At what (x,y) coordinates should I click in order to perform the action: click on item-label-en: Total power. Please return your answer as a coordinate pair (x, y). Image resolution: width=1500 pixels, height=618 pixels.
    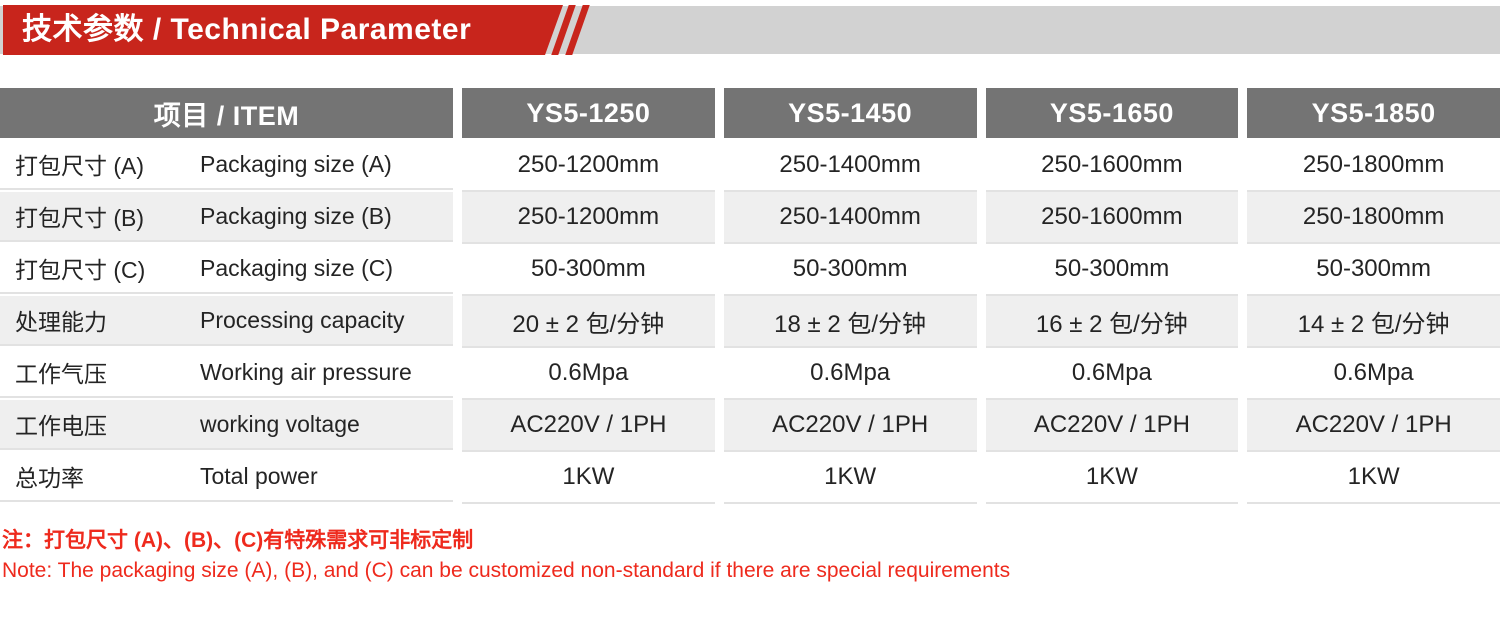
    Looking at the image, I should click on (259, 475).